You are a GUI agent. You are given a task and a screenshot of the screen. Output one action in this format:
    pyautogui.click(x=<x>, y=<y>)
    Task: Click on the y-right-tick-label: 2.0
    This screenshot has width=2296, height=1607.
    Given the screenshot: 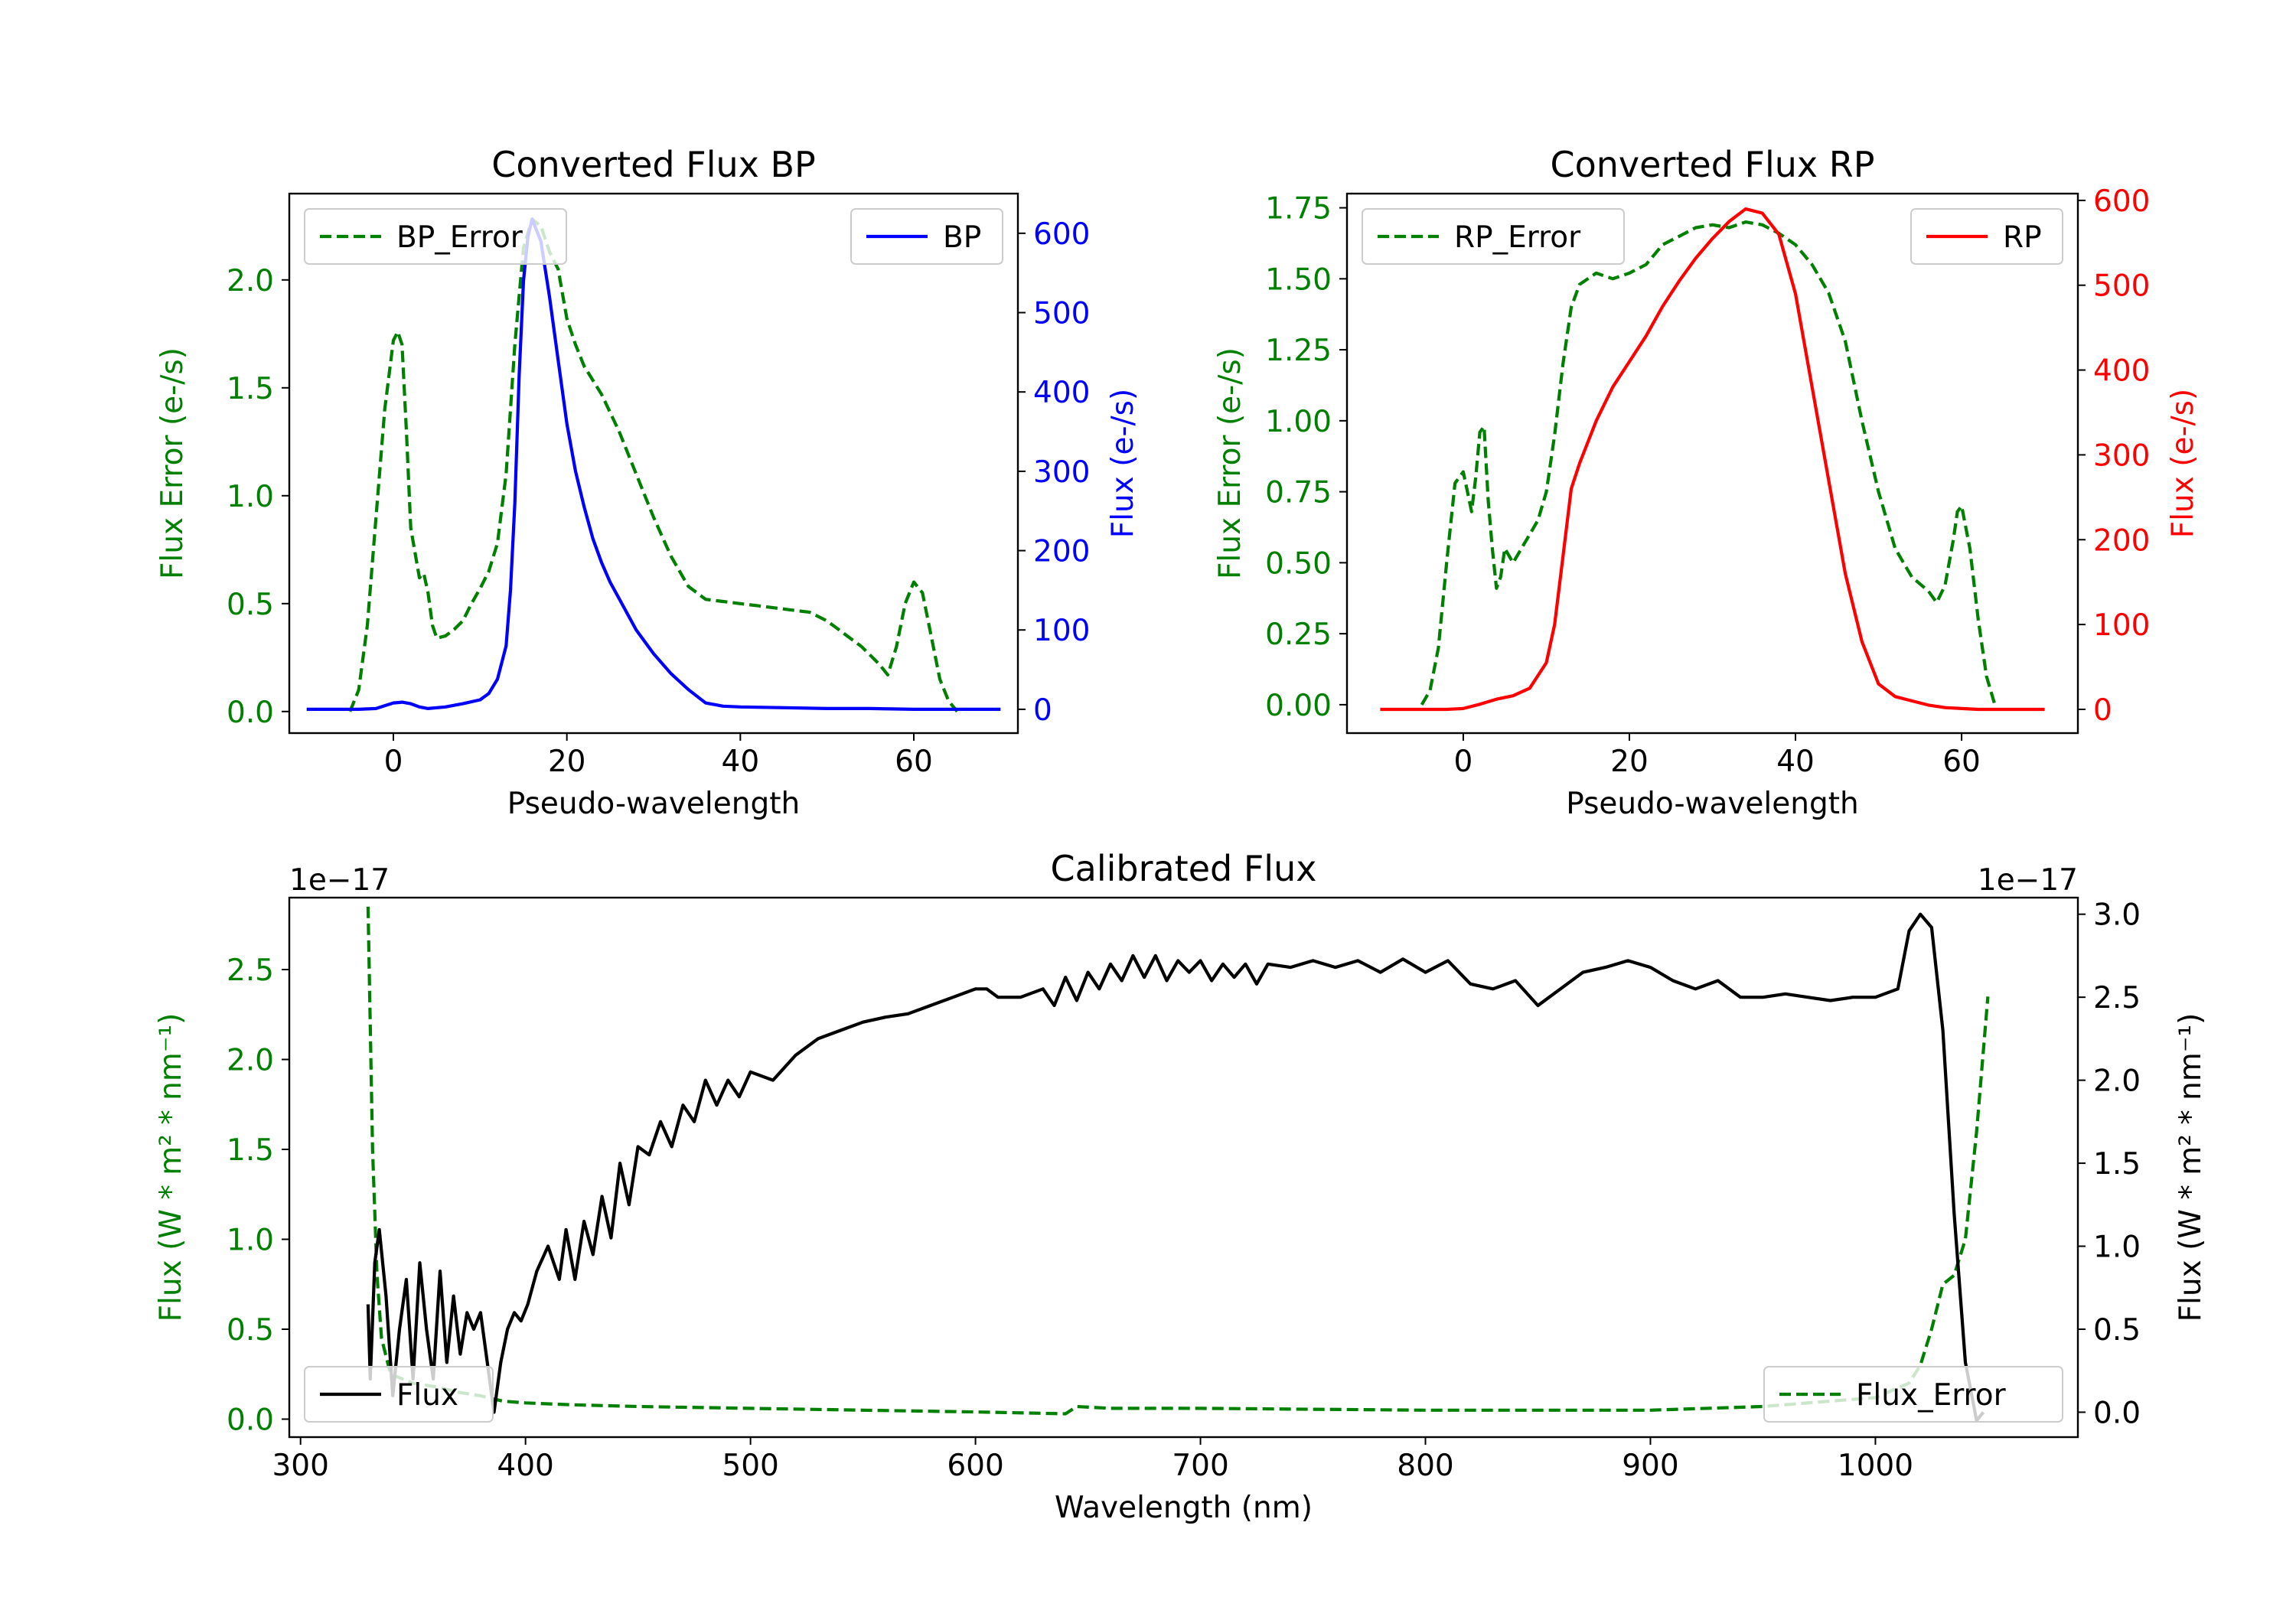 What is the action you would take?
    pyautogui.click(x=2117, y=1081)
    